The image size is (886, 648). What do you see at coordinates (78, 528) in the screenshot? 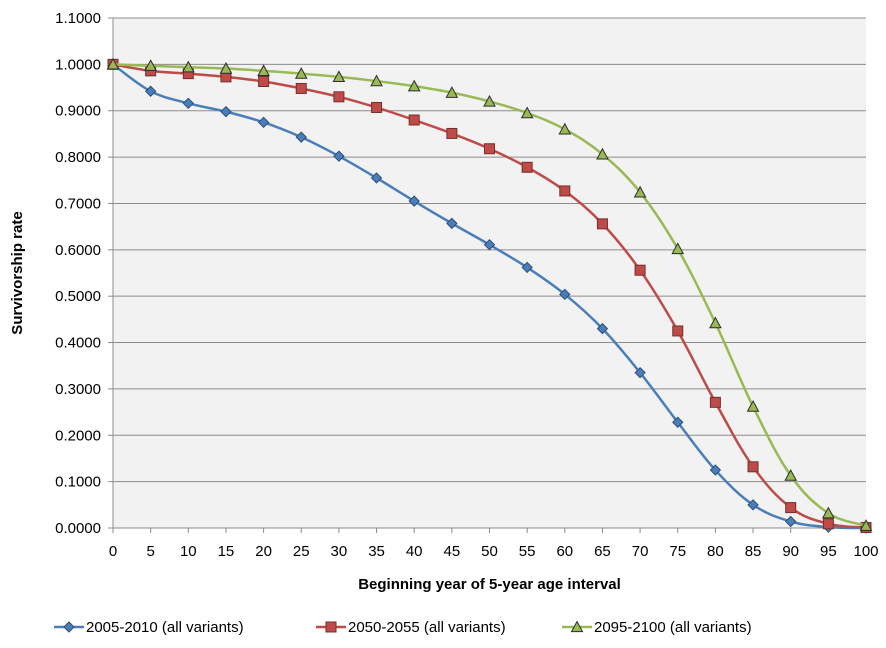
I see `y-tick-label: 0.0000` at bounding box center [78, 528].